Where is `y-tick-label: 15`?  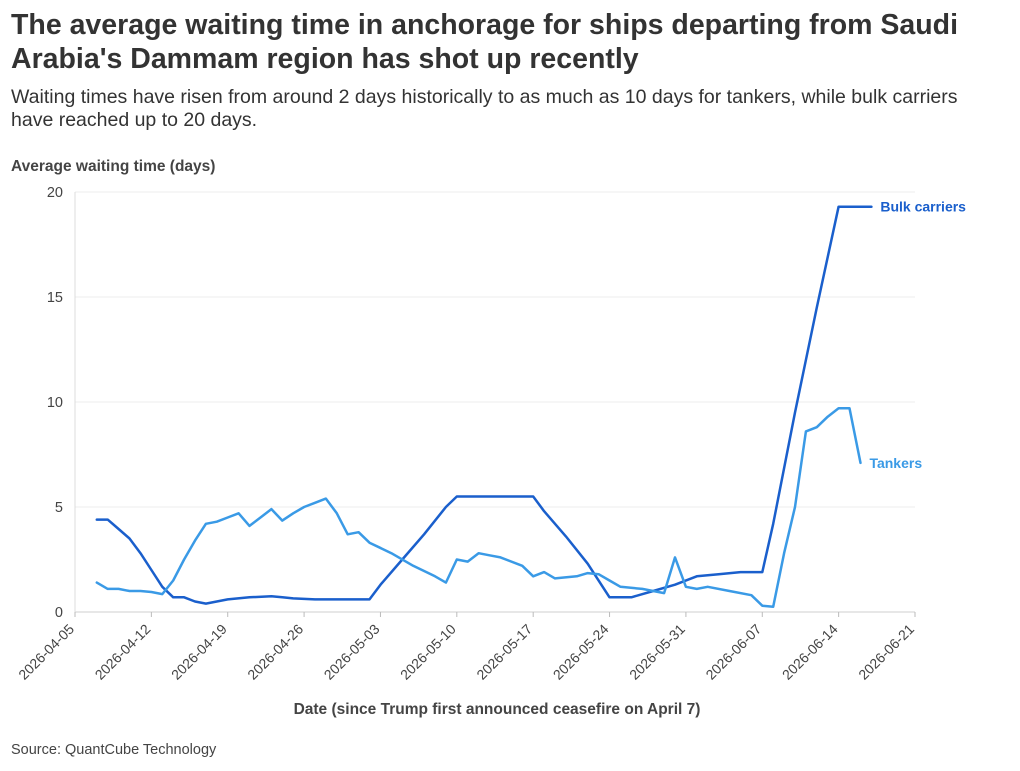 y-tick-label: 15 is located at coordinates (55, 298).